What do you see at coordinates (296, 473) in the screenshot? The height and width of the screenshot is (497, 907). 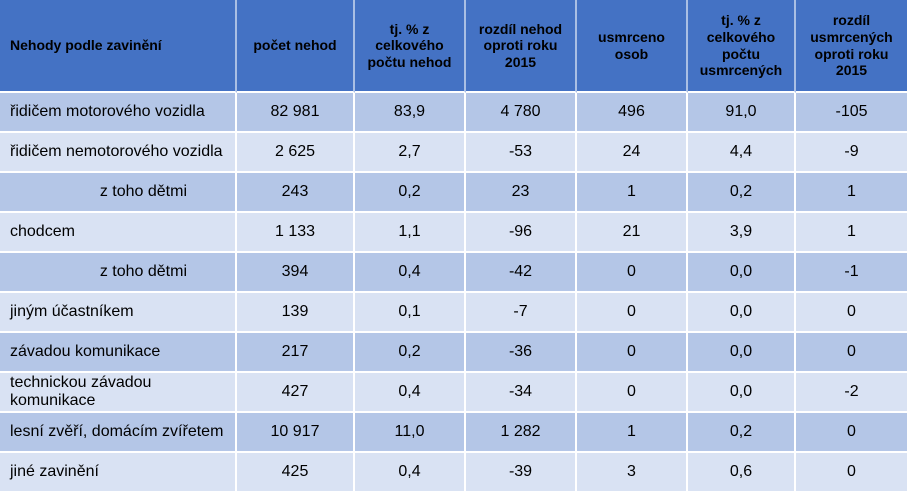 I see `table-cell: 425` at bounding box center [296, 473].